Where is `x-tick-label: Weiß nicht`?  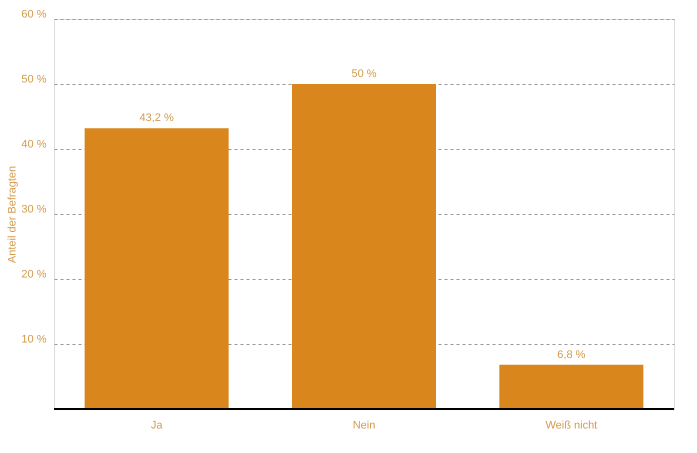 x-tick-label: Weiß nicht is located at coordinates (571, 426).